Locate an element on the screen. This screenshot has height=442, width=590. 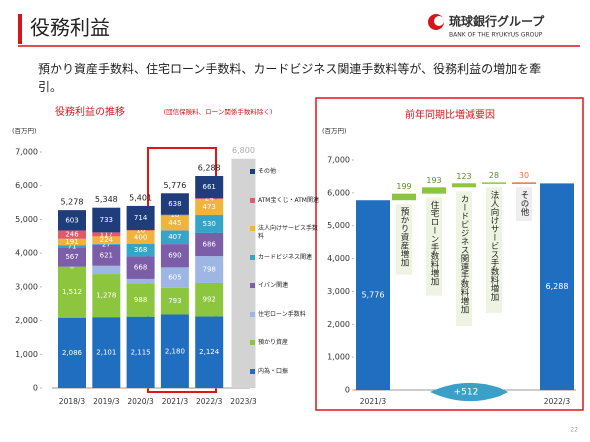
page-number: 22 is located at coordinates (574, 430).